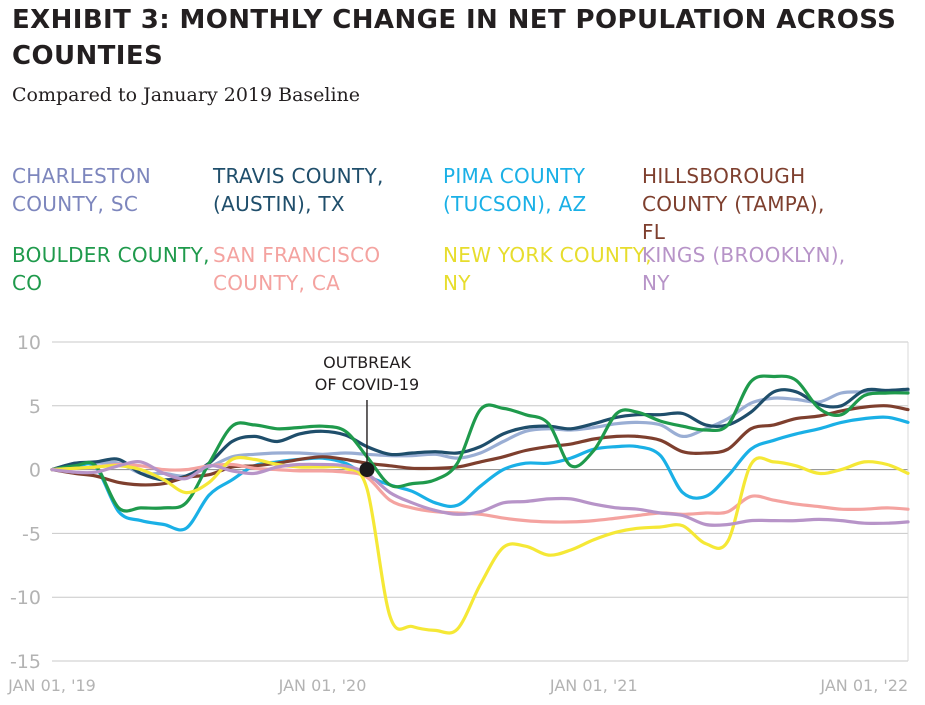 Image resolution: width=925 pixels, height=705 pixels. I want to click on series-line-kings-brooklyn-ny, so click(480, 493).